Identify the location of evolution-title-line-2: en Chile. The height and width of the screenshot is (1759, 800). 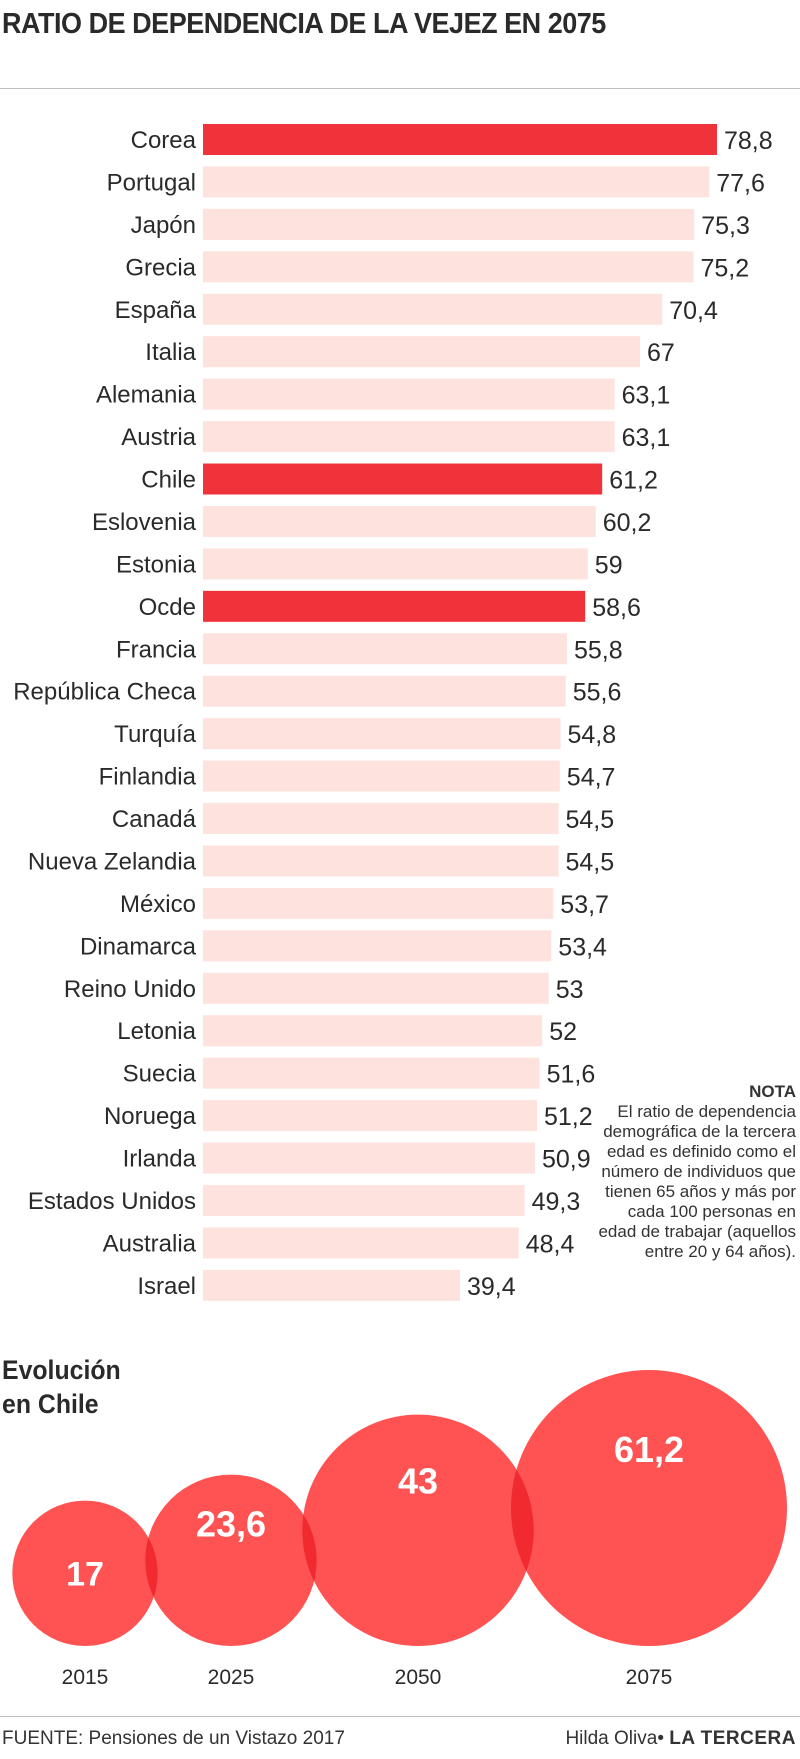
(50, 1404).